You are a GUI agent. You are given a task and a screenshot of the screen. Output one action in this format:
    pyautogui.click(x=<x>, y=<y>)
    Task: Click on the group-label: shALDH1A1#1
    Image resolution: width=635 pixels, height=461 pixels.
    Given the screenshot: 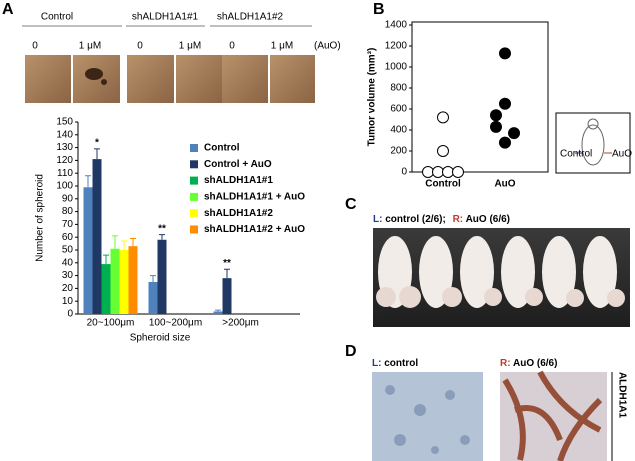 What is the action you would take?
    pyautogui.click(x=165, y=17)
    